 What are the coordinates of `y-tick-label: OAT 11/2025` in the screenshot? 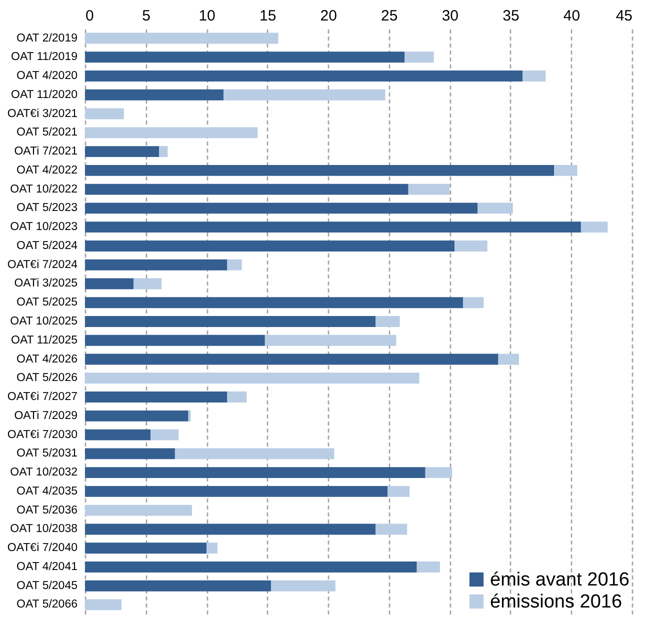 It's located at (44, 340).